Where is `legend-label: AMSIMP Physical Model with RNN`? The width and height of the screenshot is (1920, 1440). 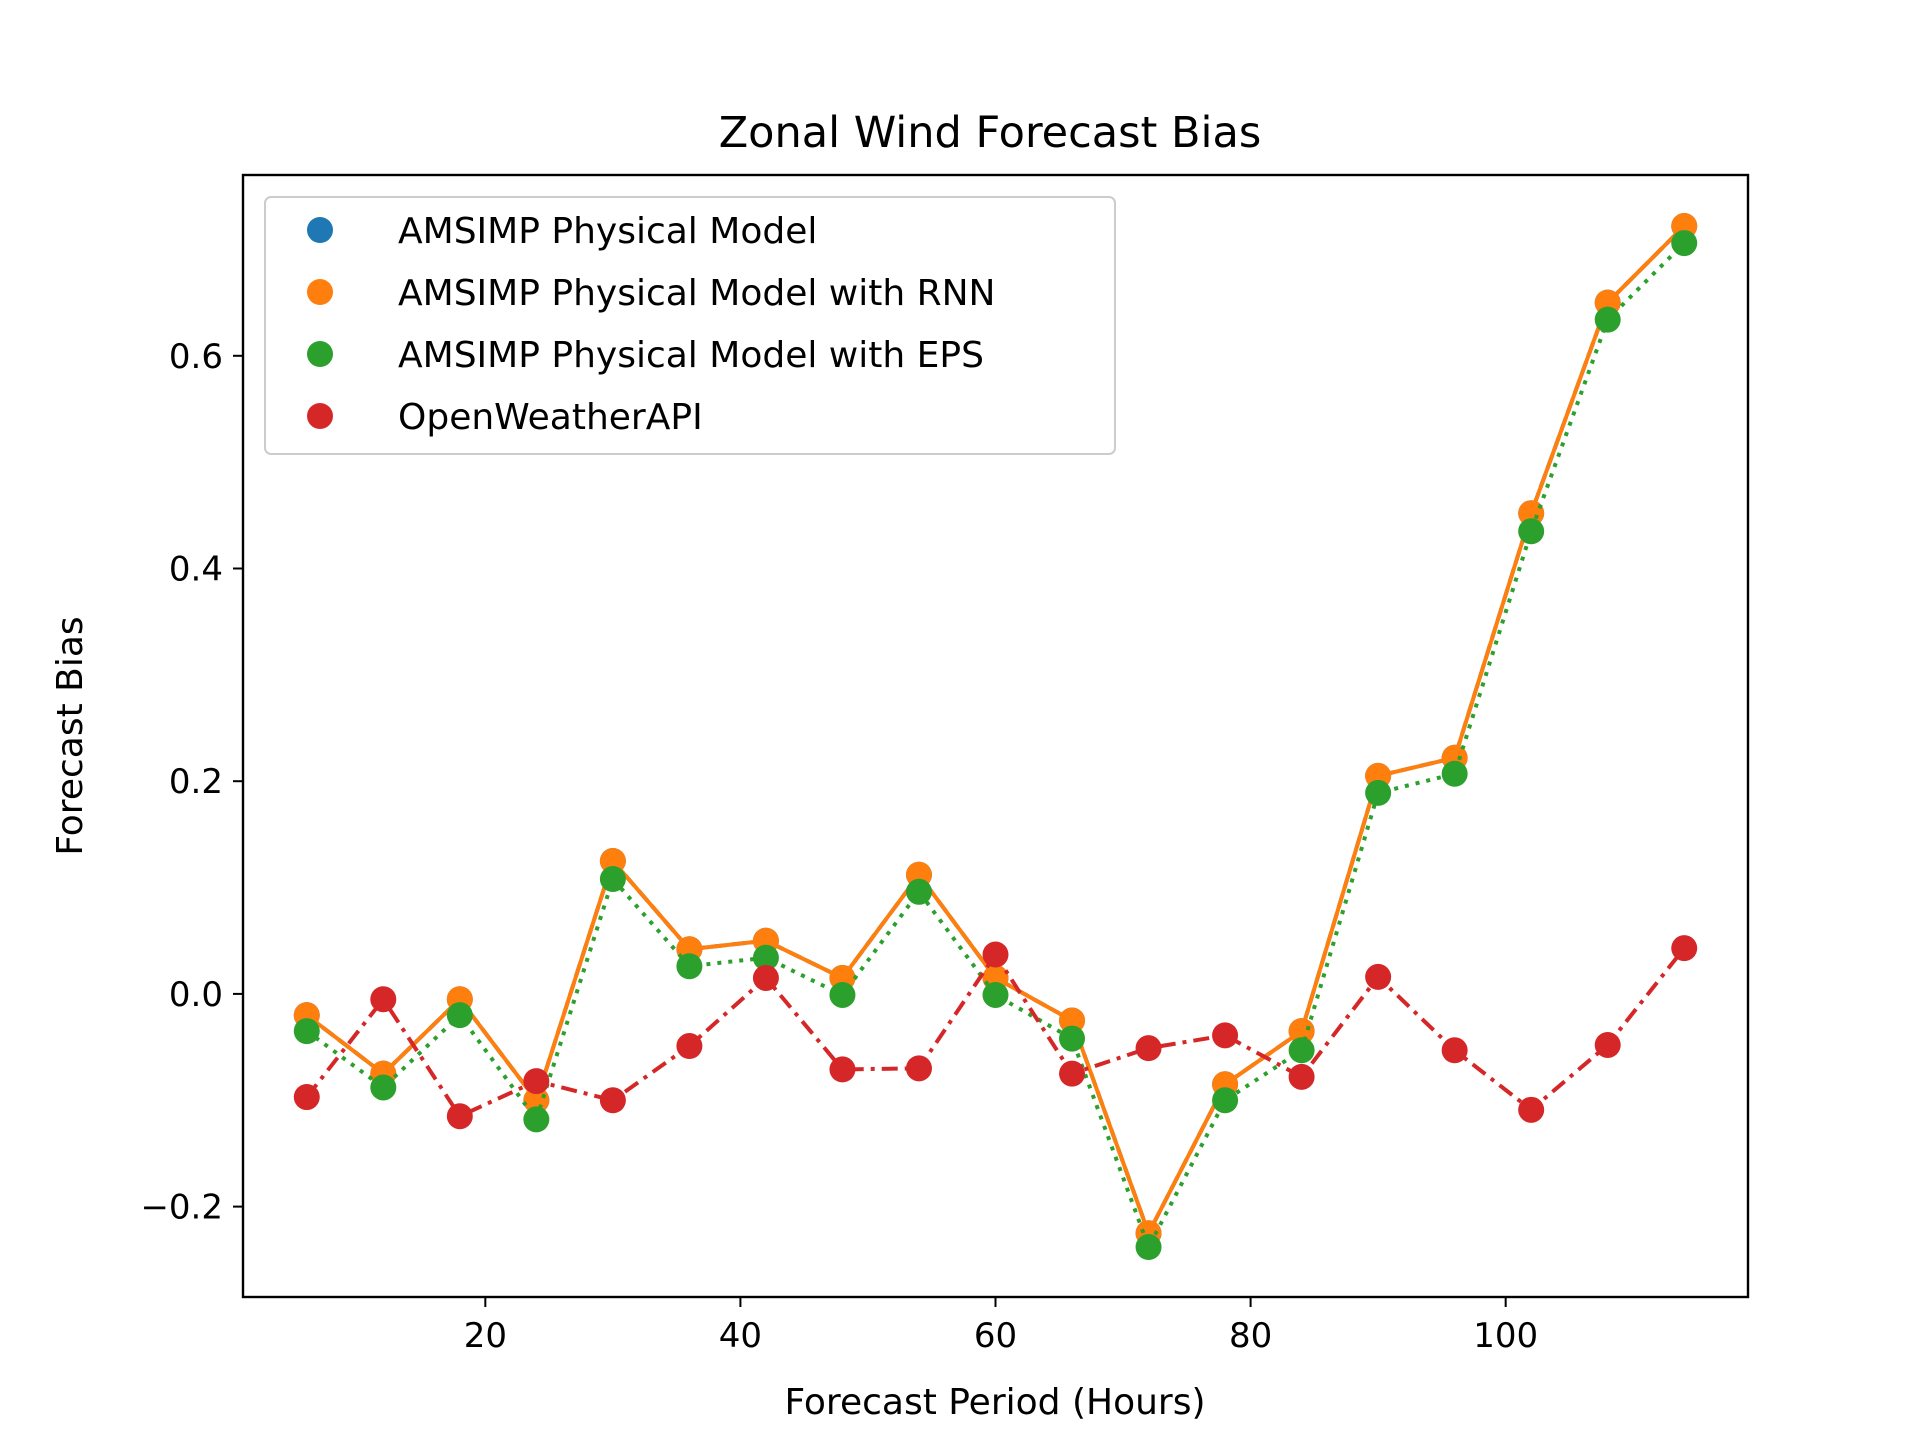
legend-label: AMSIMP Physical Model with RNN is located at coordinates (696, 293).